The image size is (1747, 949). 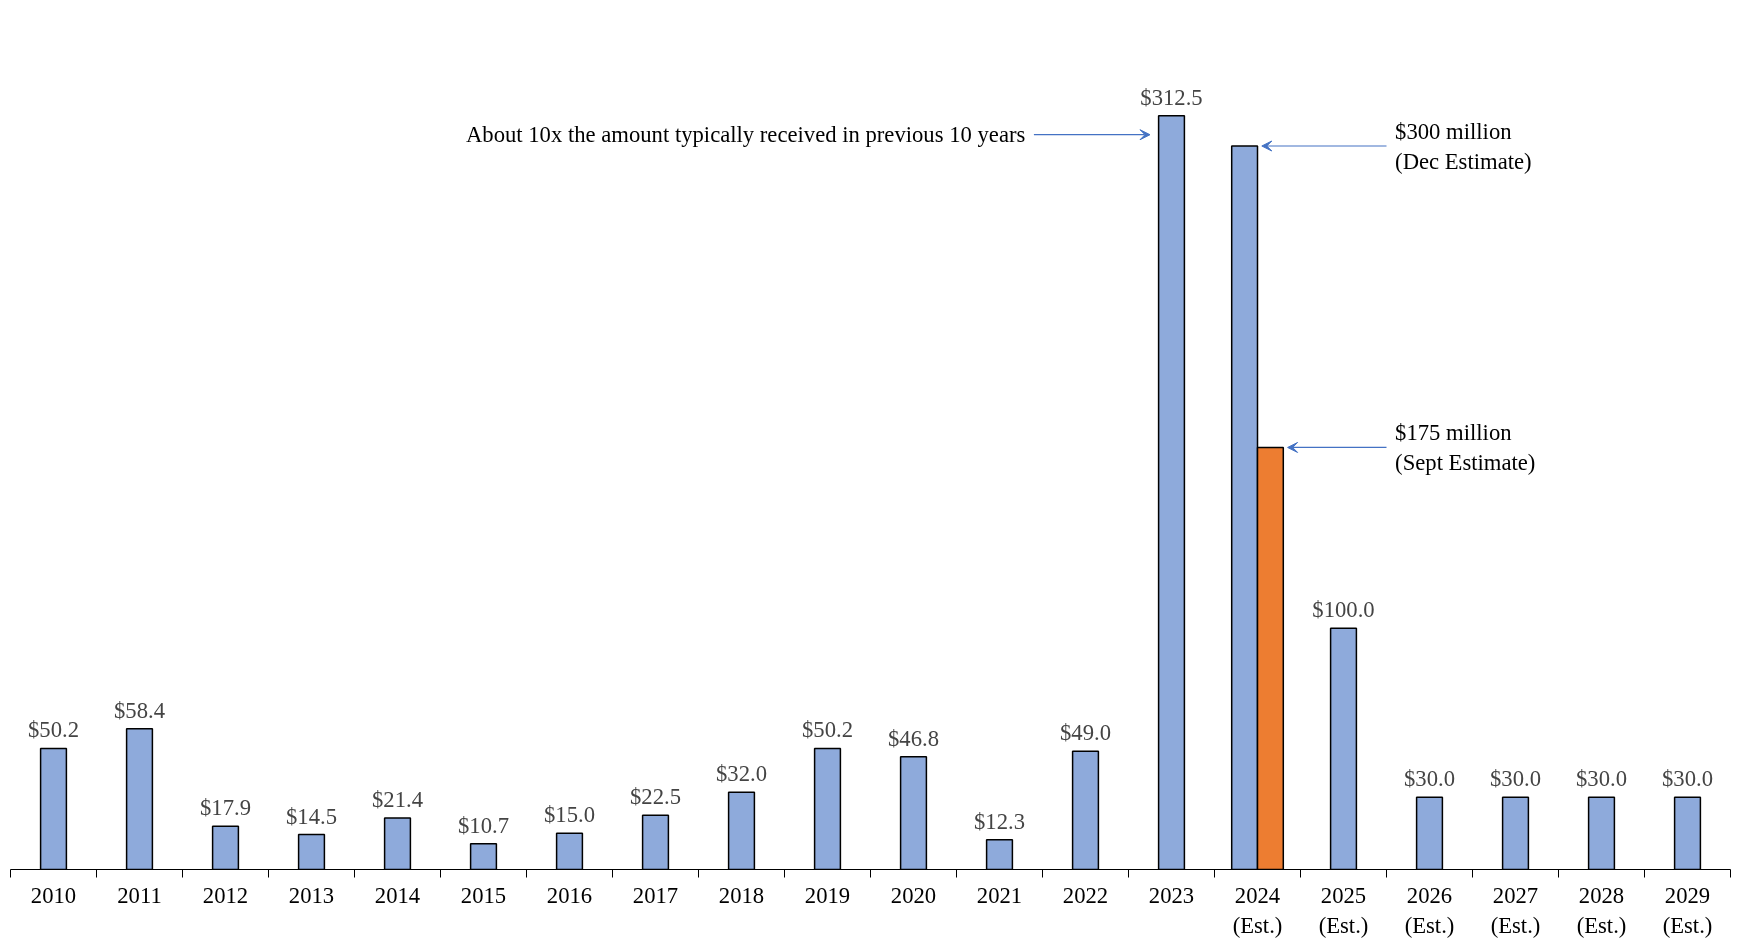 I want to click on x-tick-label: 2013, so click(x=311, y=895).